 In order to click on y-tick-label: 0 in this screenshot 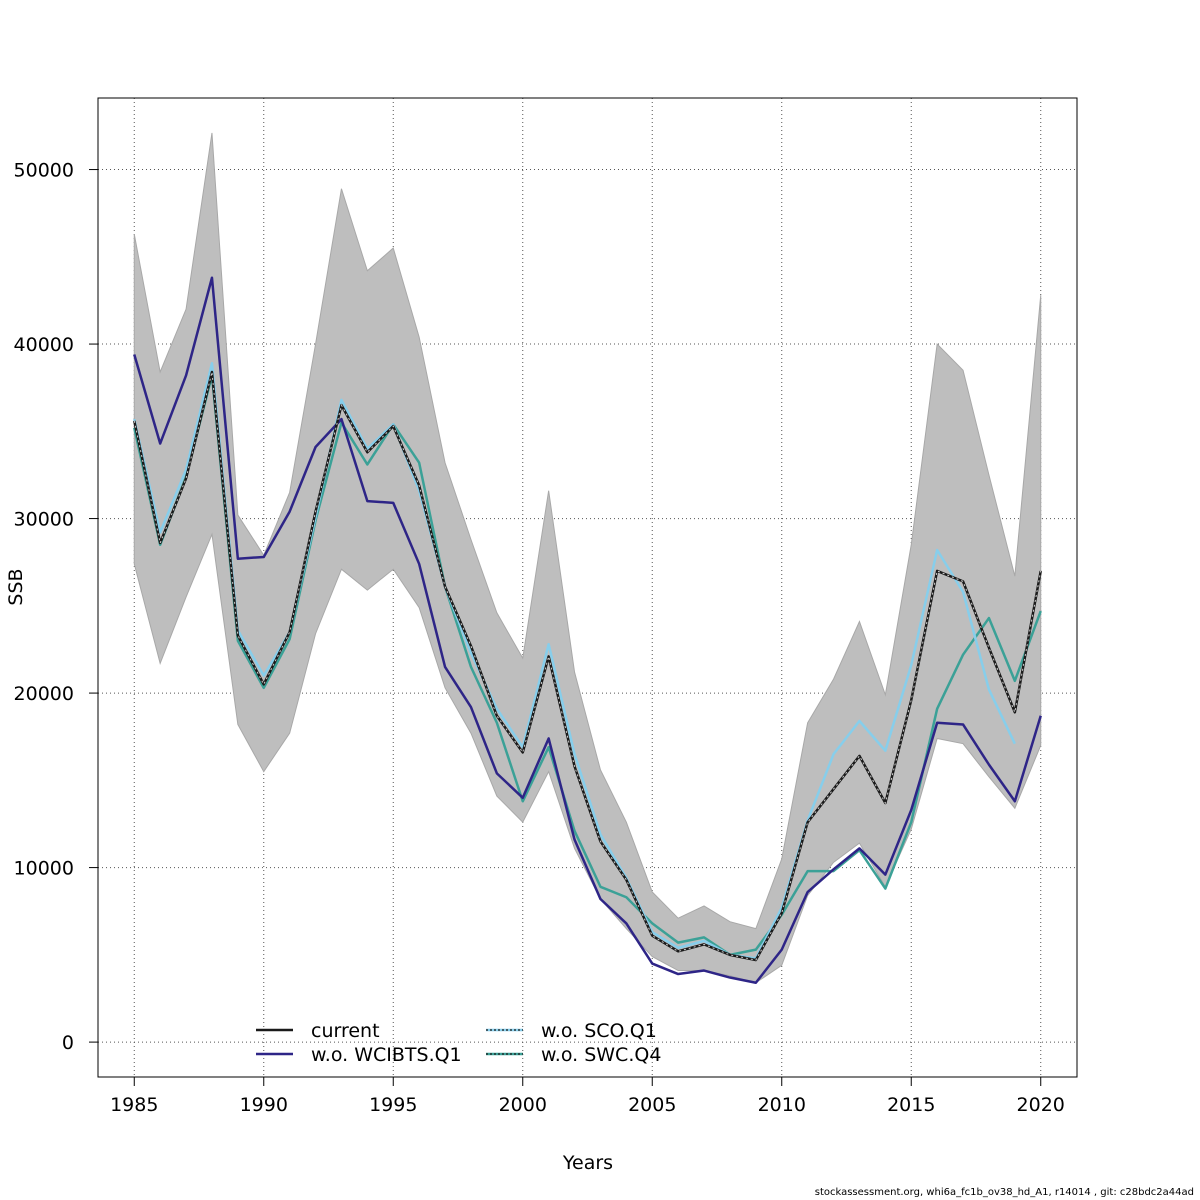, I will do `click(68, 1043)`.